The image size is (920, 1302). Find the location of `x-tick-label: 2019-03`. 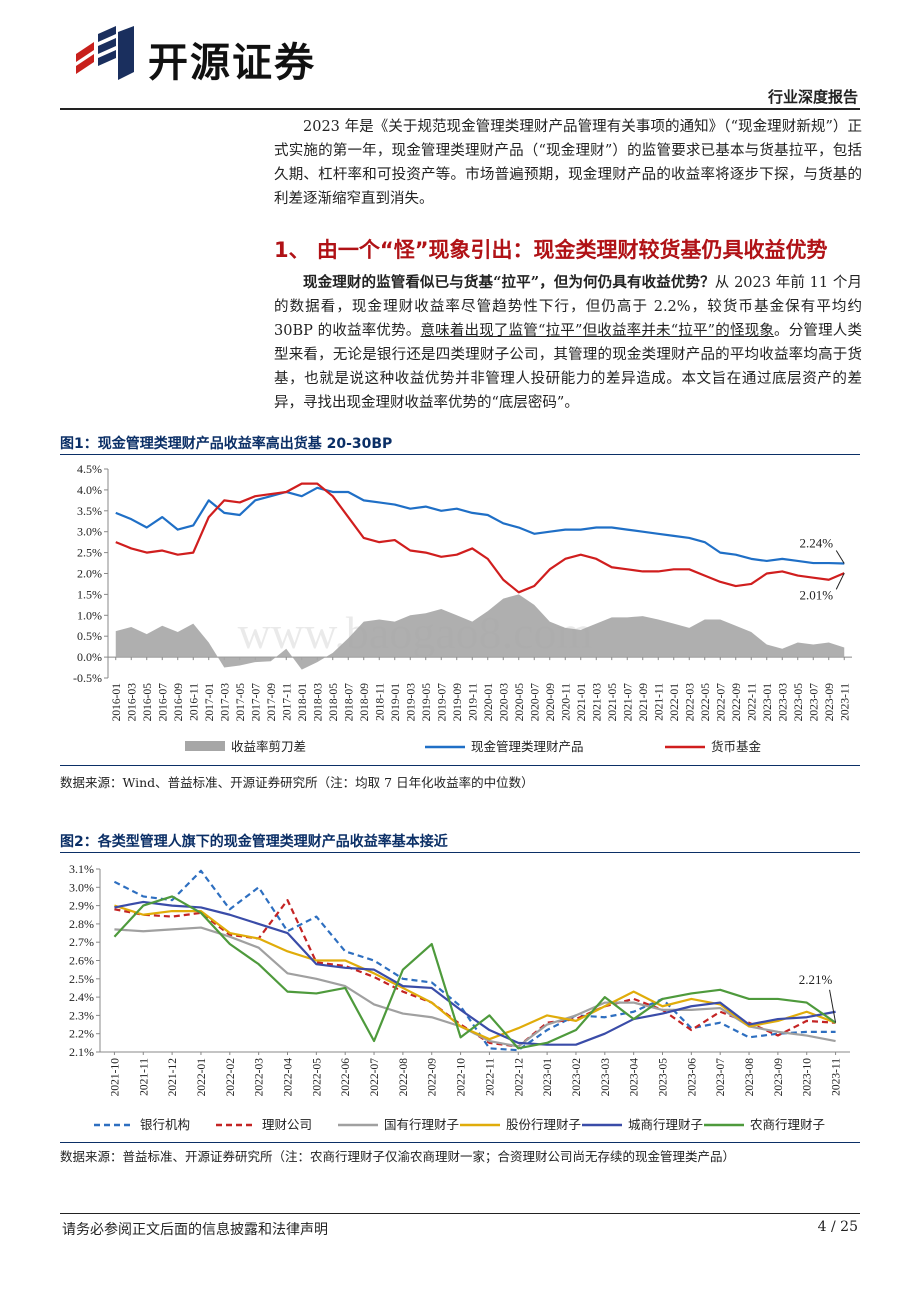

x-tick-label: 2019-03 is located at coordinates (411, 702).